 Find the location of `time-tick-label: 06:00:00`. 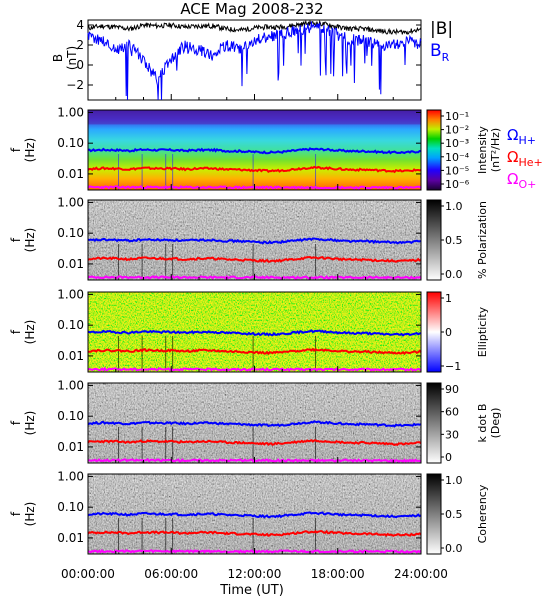

time-tick-label: 06:00:00 is located at coordinates (171, 574).